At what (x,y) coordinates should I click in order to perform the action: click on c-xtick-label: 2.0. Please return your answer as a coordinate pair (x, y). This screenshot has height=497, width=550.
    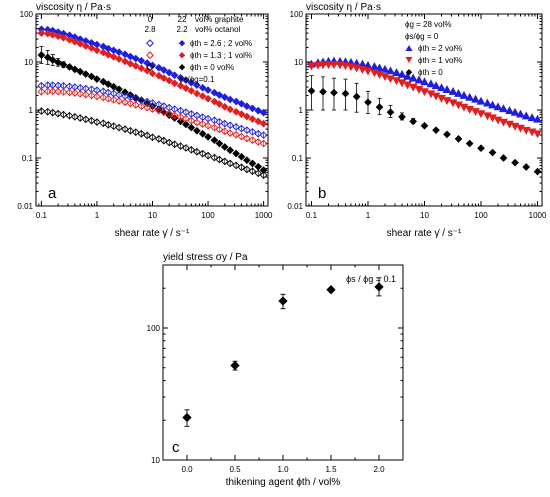
    Looking at the image, I should click on (379, 469).